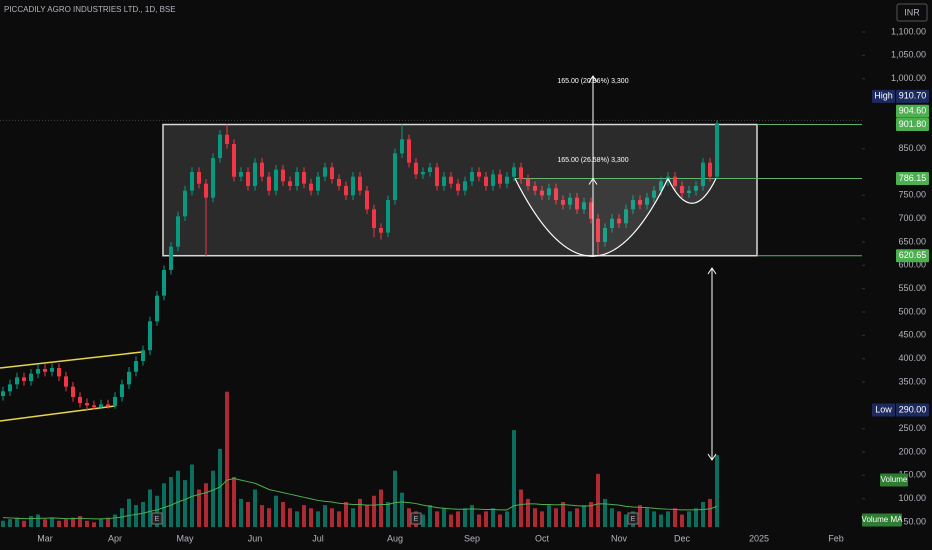  I want to click on volume-tag-label: Volume, so click(894, 479).